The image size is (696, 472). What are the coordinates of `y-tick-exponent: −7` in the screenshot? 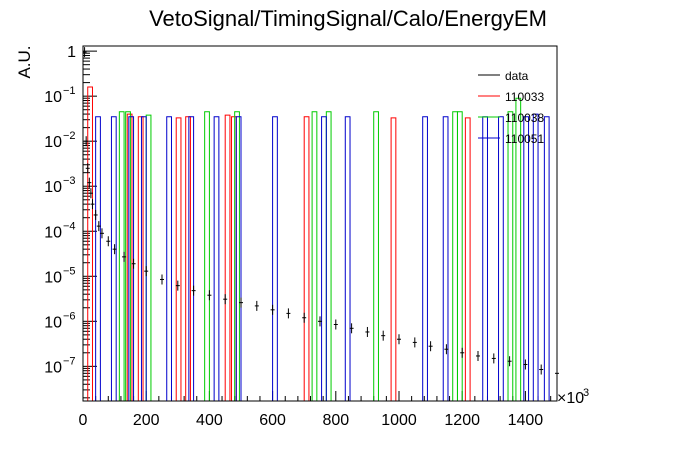 It's located at (69, 361).